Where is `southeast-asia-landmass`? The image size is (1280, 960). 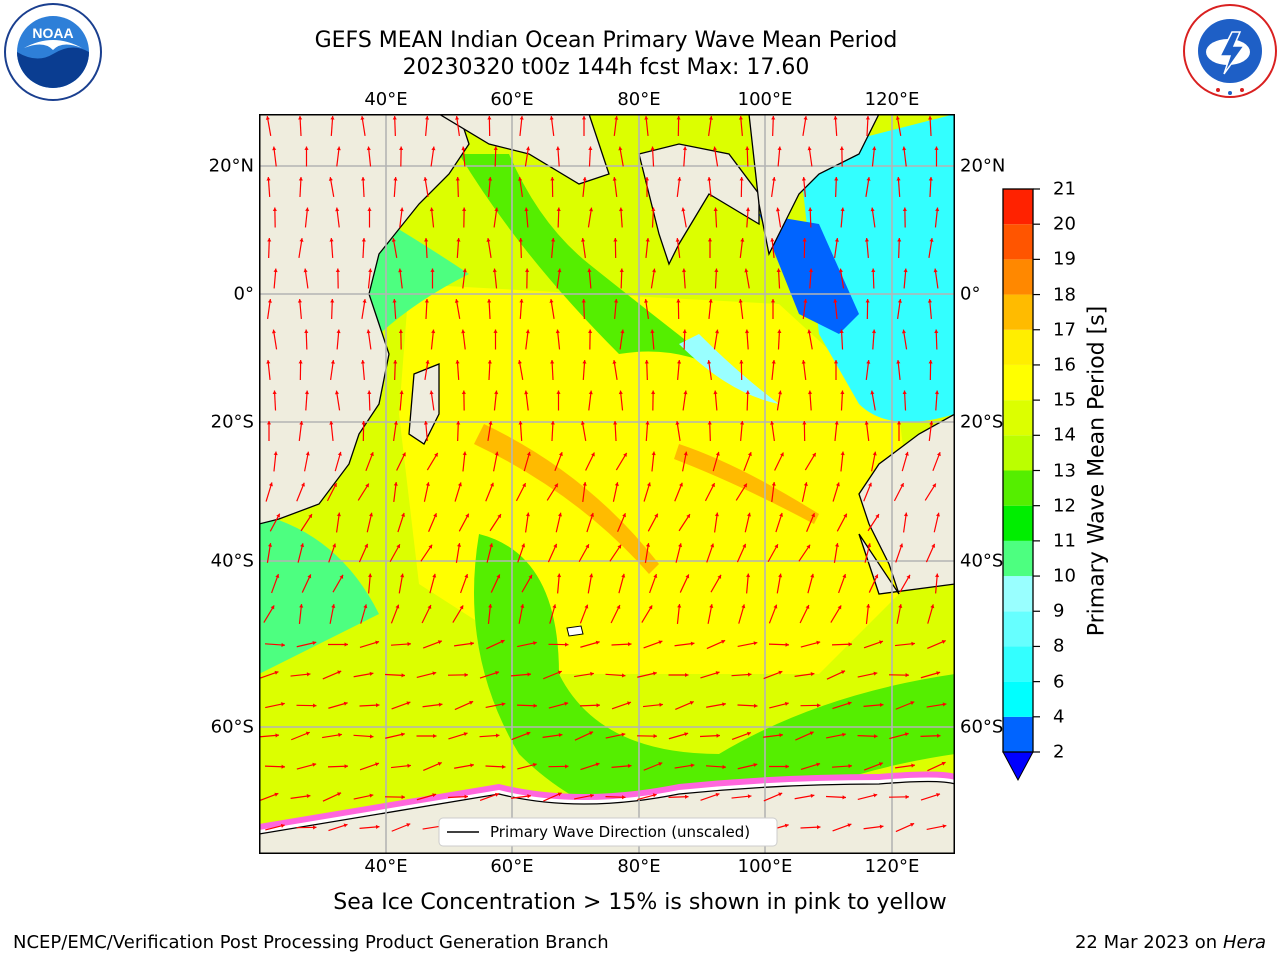
southeast-asia-landmass is located at coordinates (814, 185).